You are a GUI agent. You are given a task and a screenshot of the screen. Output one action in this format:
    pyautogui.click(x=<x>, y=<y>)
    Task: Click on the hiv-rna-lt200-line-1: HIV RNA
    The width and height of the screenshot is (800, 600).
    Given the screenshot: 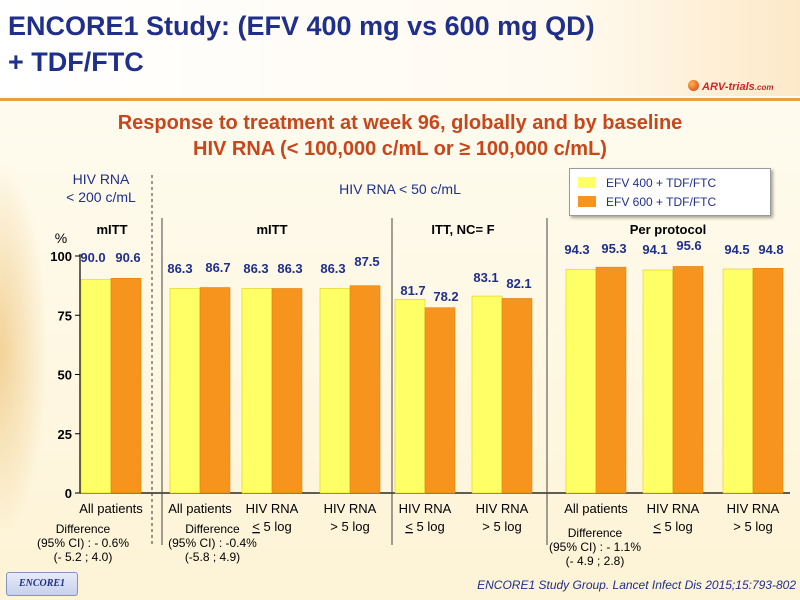 What is the action you would take?
    pyautogui.click(x=101, y=179)
    